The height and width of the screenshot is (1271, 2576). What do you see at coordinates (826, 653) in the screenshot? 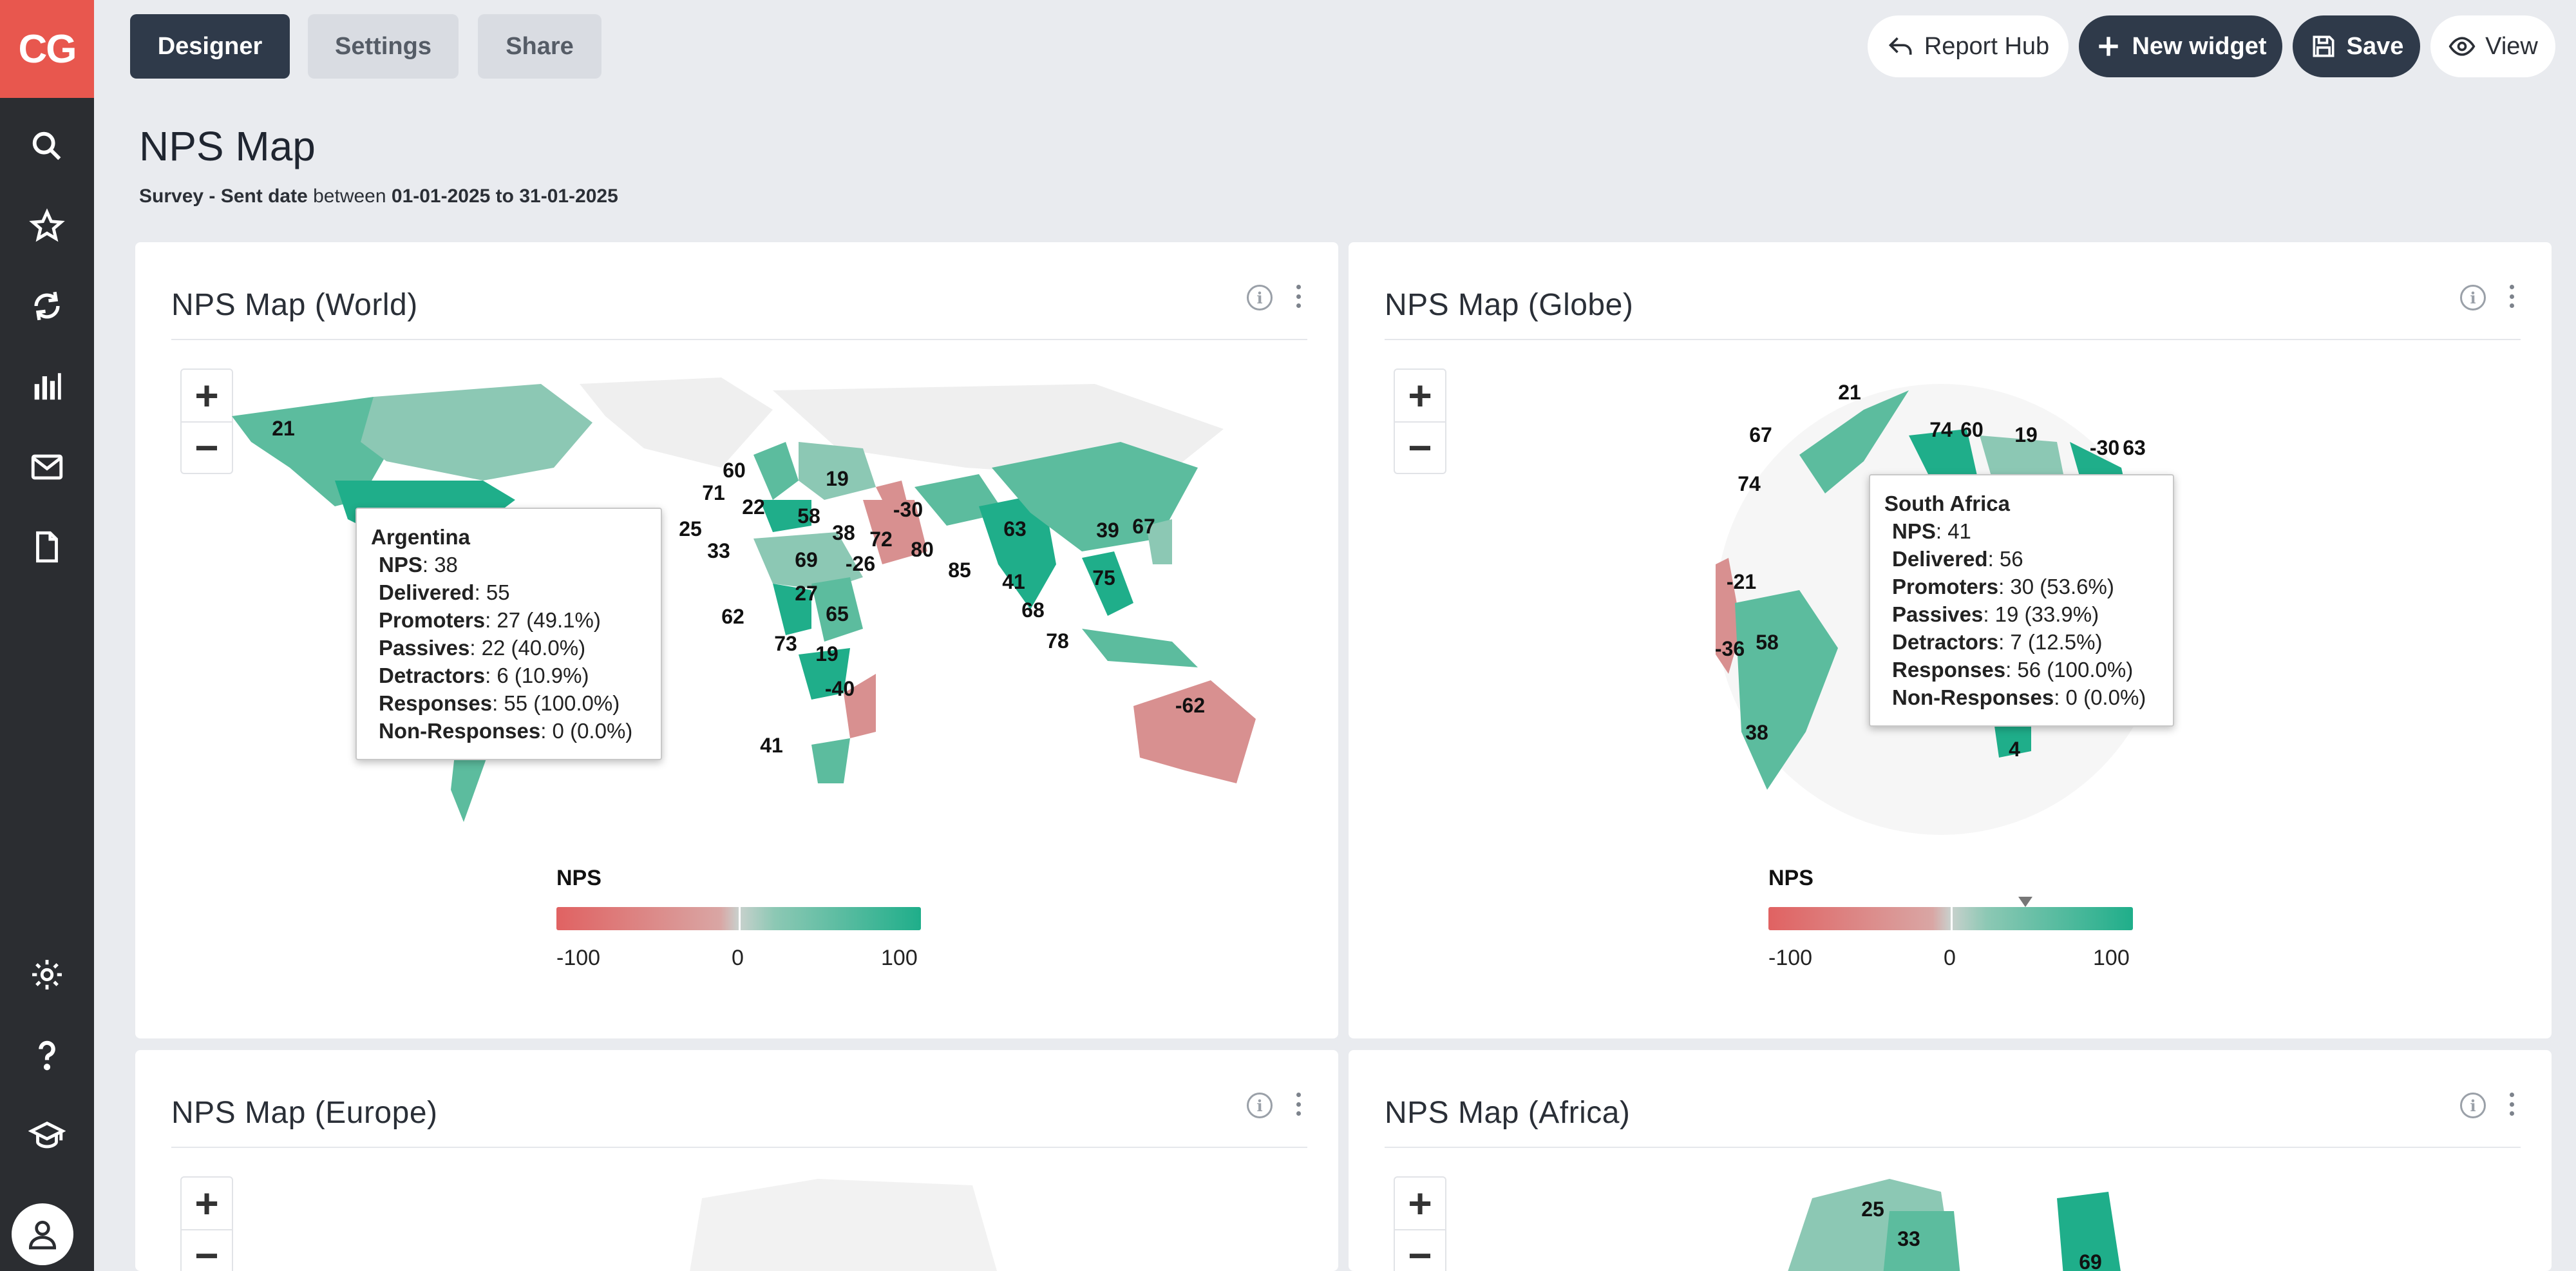
I see `nps-label: 19` at bounding box center [826, 653].